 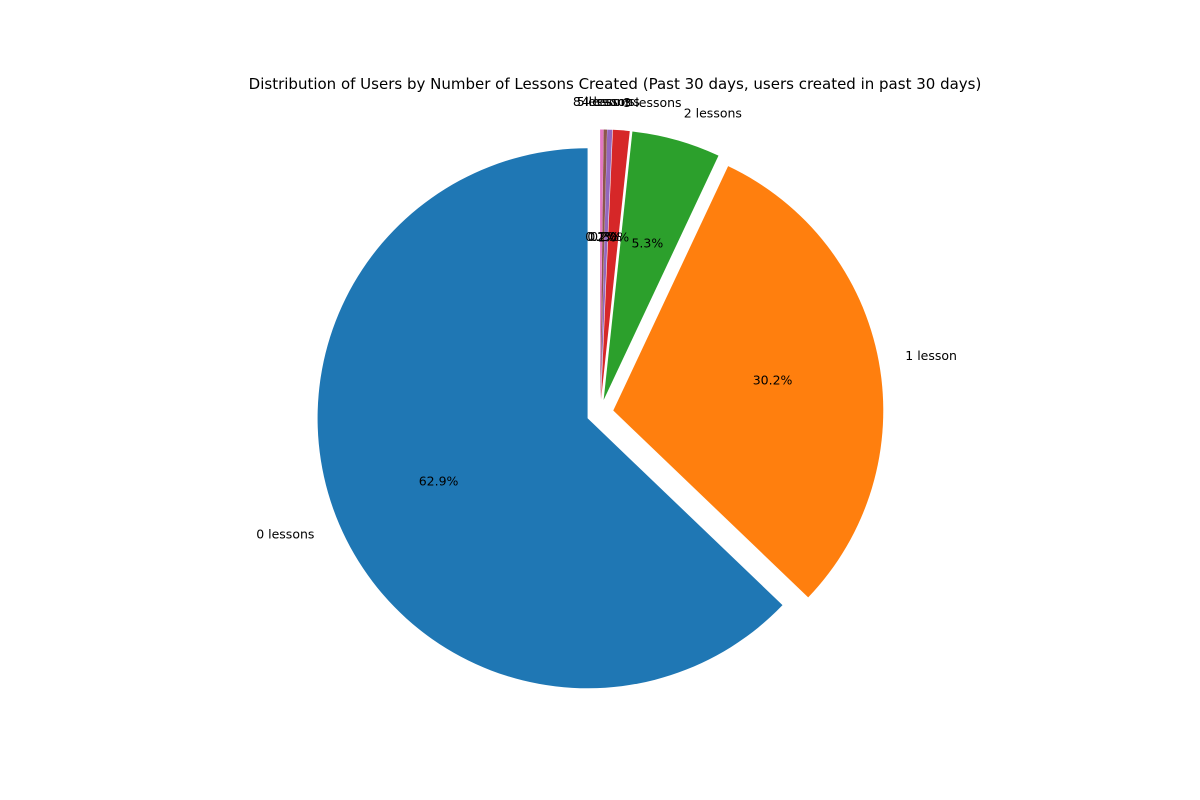 I want to click on slice-label-0-lessons: 0 lessons, so click(x=285, y=533).